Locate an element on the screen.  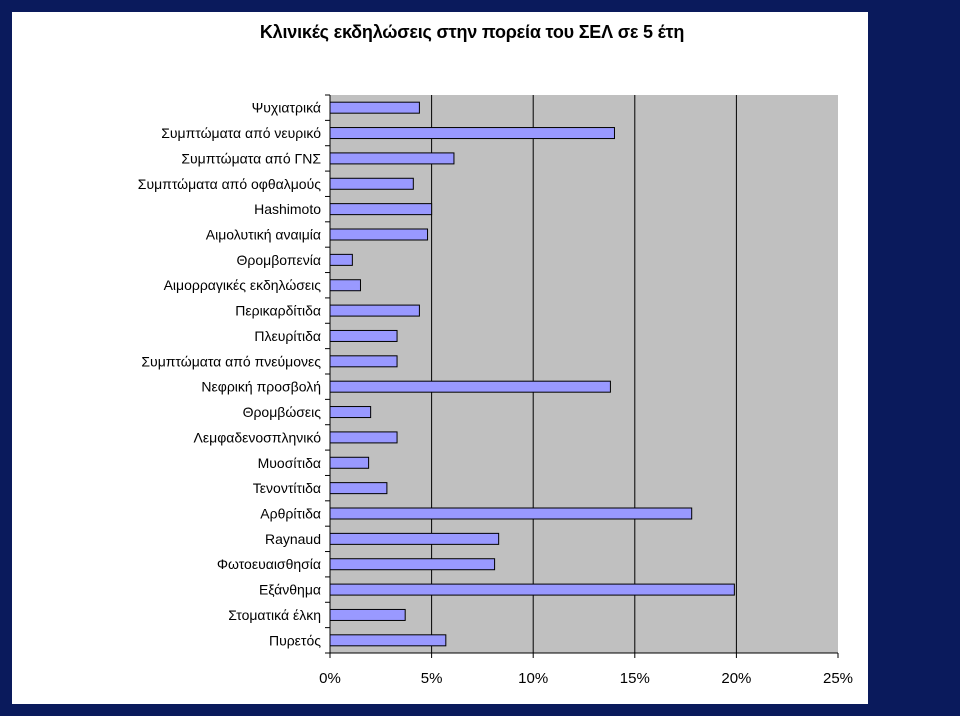
x-tick-label-3: 15% is located at coordinates (635, 678).